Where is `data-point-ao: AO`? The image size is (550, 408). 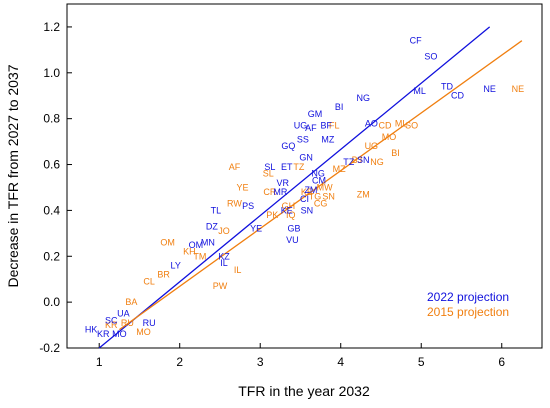
data-point-ao: AO is located at coordinates (371, 123).